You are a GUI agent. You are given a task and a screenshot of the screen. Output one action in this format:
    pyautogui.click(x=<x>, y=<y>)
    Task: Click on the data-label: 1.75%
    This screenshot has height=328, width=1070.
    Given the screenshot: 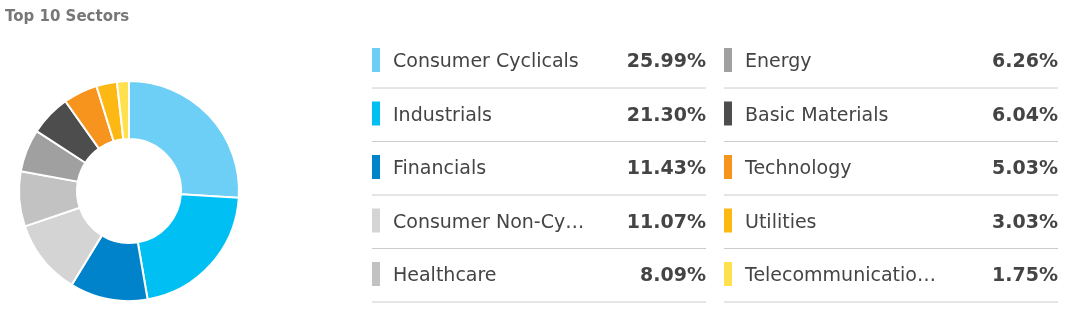 What is the action you would take?
    pyautogui.click(x=1025, y=274)
    